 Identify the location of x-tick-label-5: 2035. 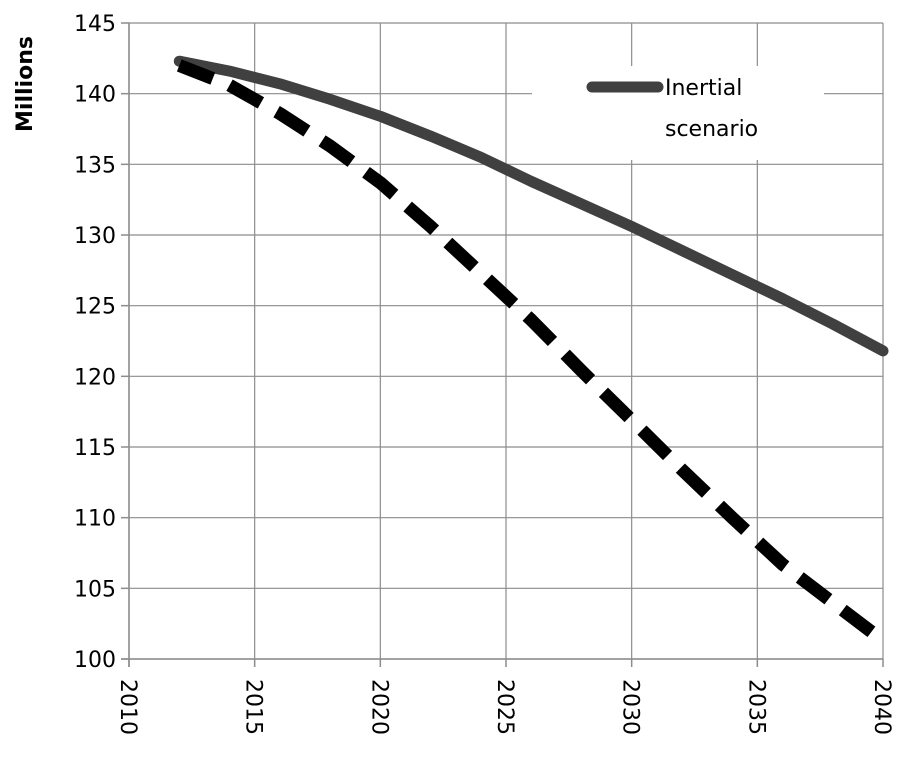
(755, 707).